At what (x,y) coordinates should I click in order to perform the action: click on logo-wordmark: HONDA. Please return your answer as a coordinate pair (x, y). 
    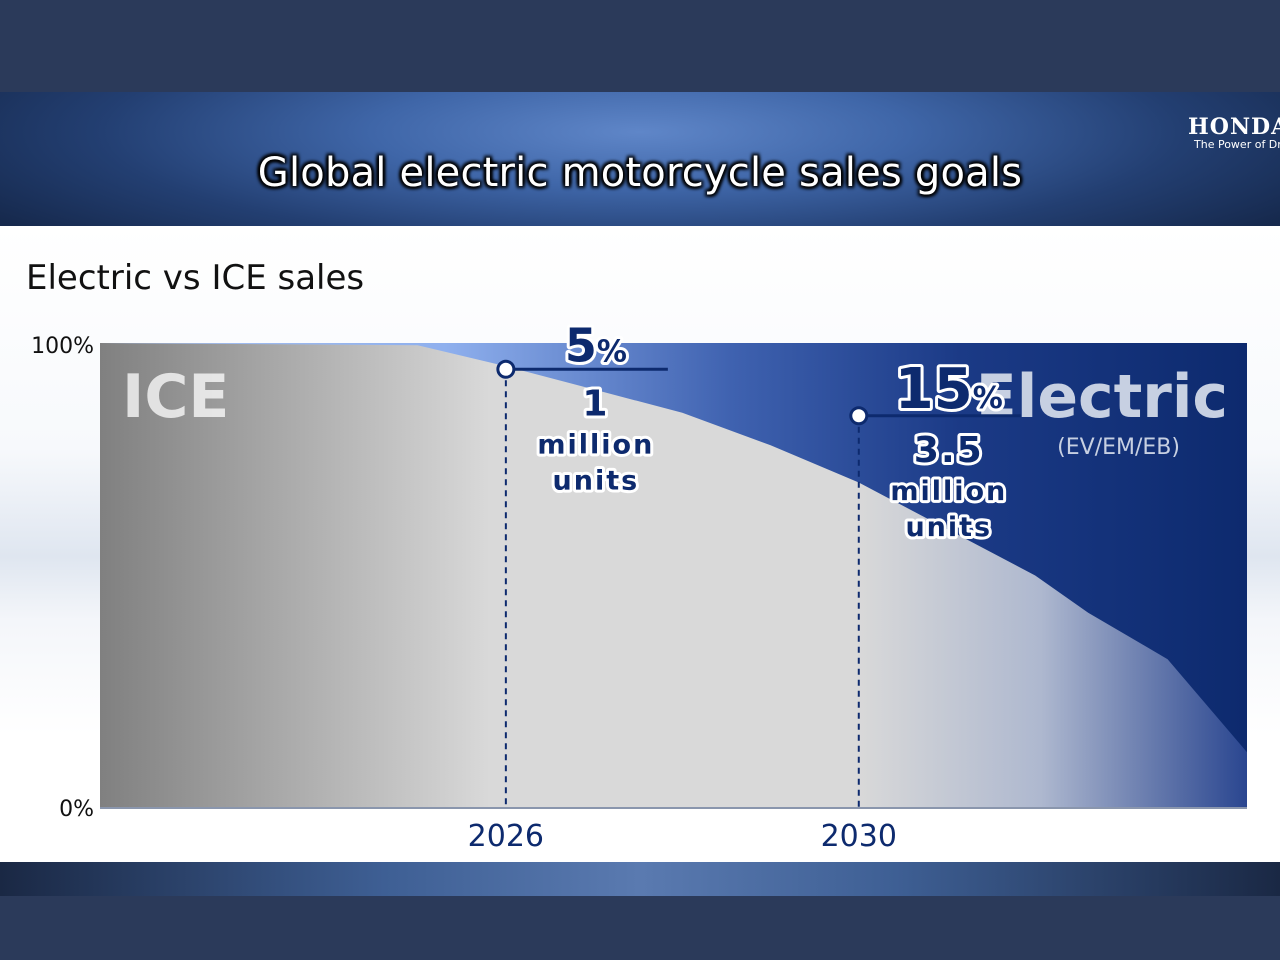
    Looking at the image, I should click on (1234, 128).